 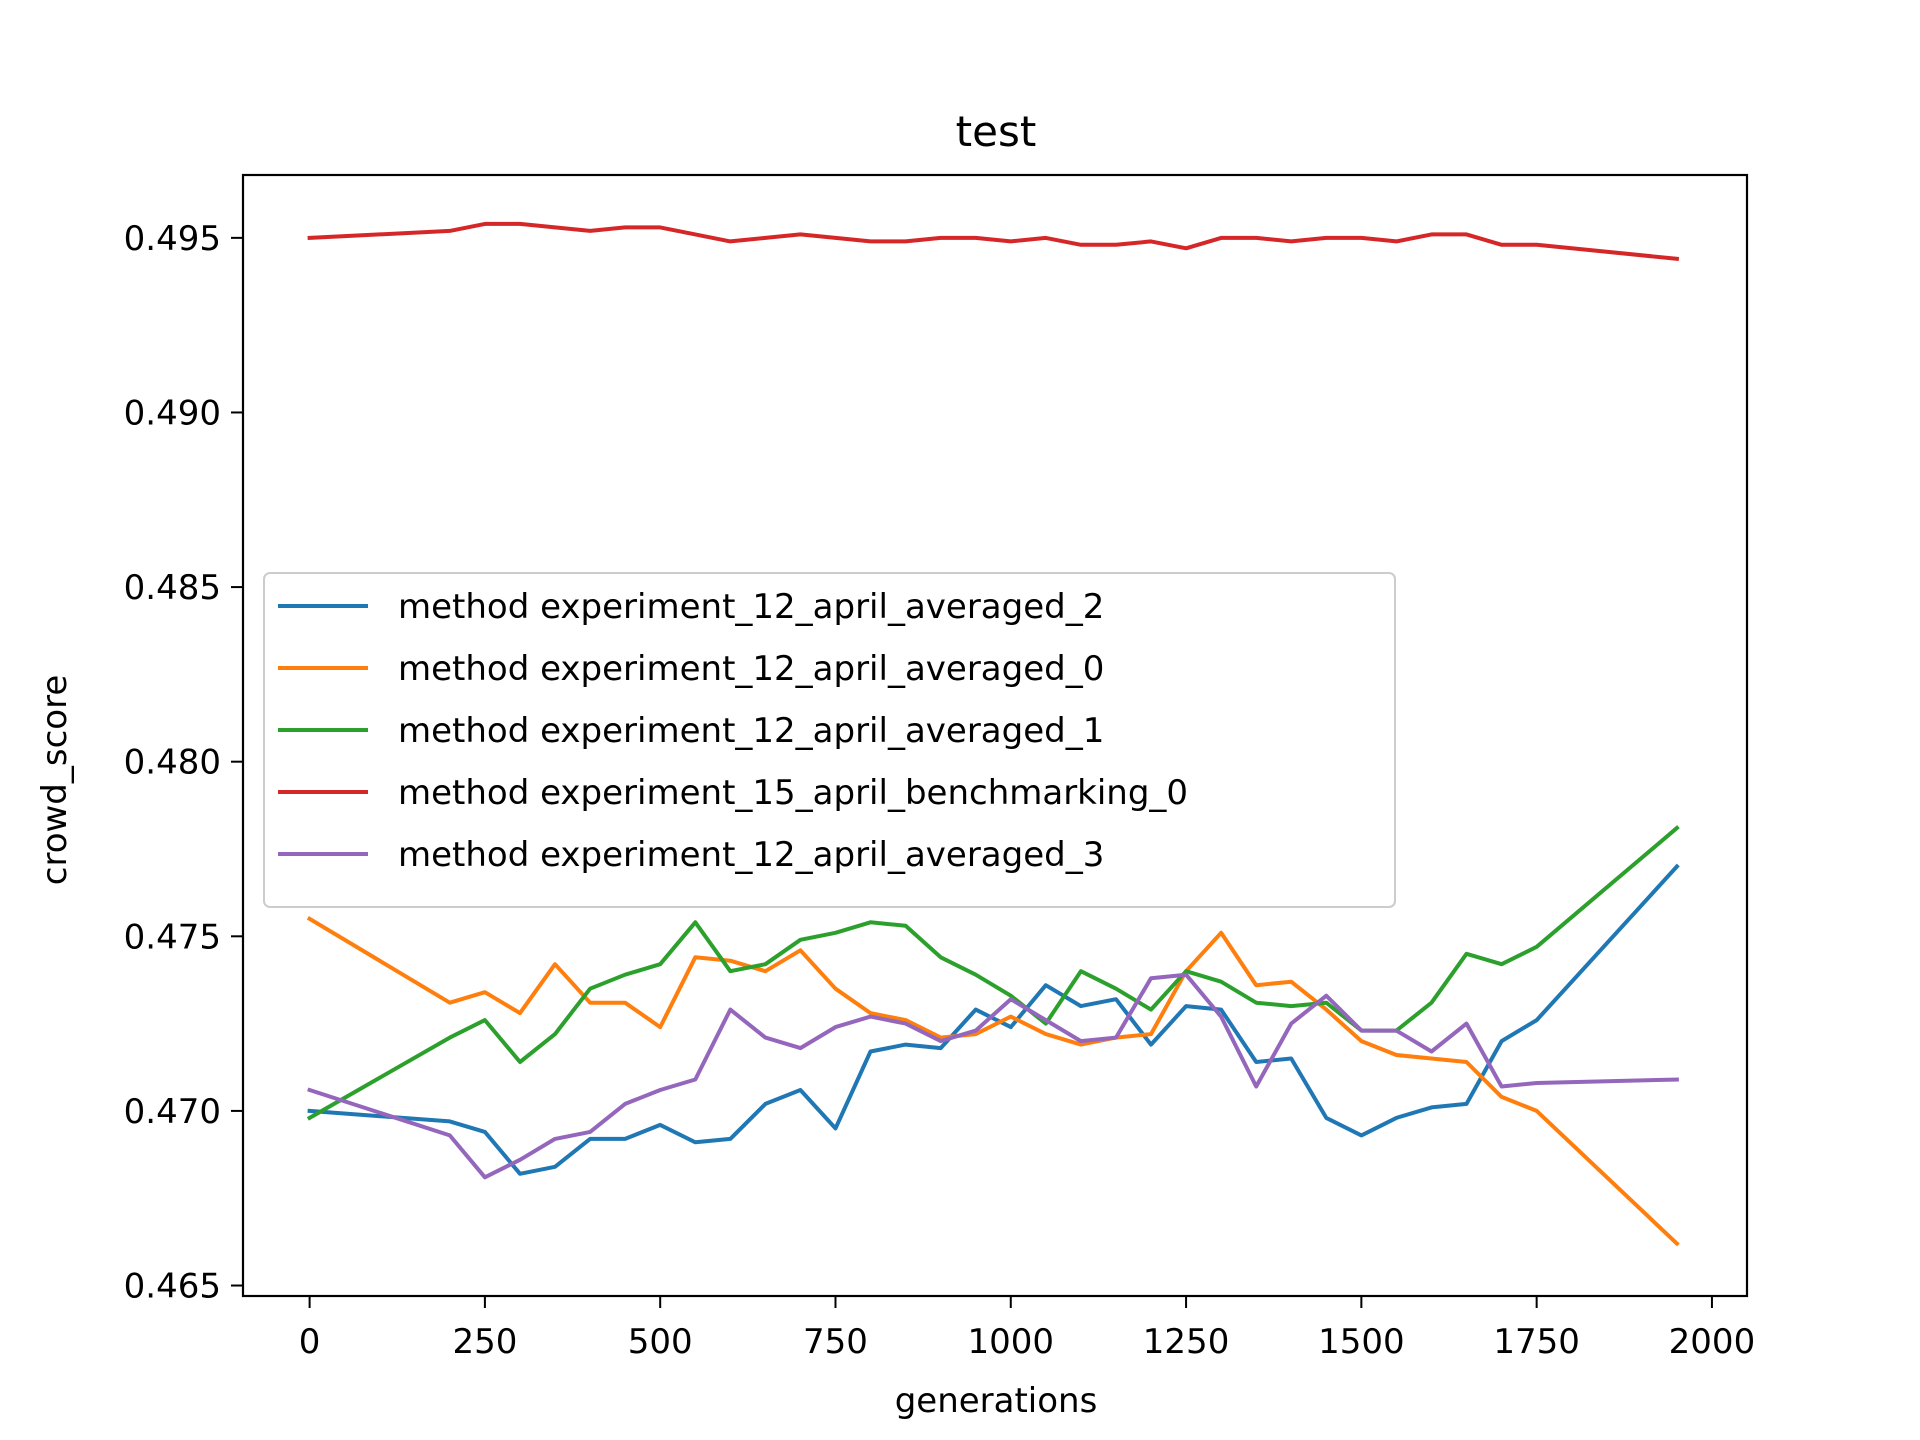 What do you see at coordinates (172, 588) in the screenshot?
I see `y-tick-label: 0.485` at bounding box center [172, 588].